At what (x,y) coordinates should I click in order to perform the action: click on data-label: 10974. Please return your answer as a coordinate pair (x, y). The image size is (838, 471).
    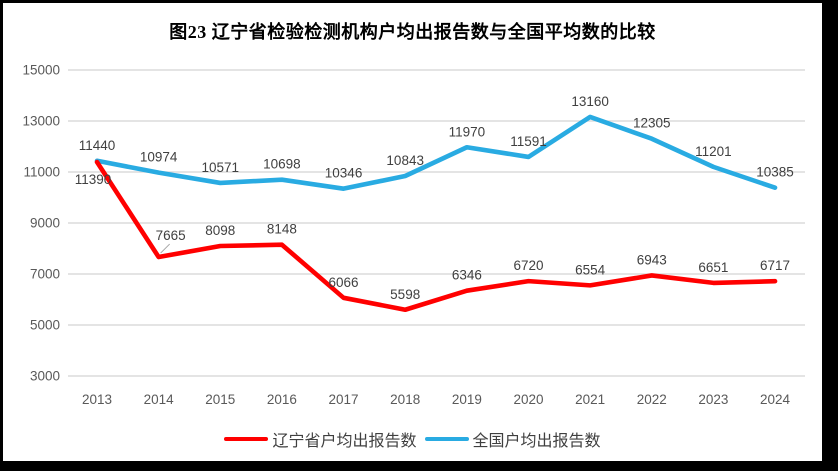
    Looking at the image, I should click on (159, 157).